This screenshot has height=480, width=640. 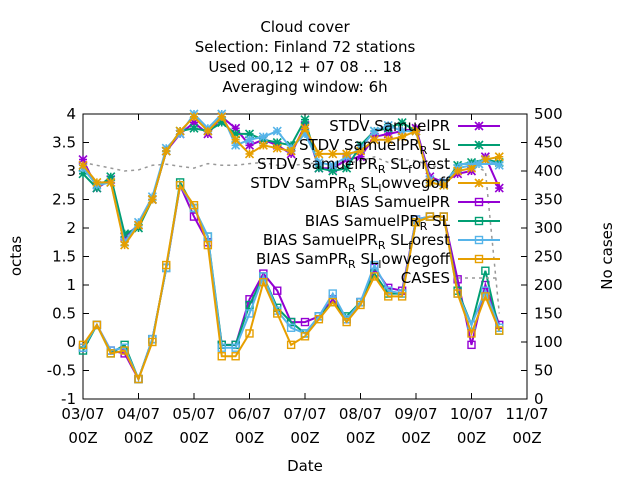 I want to click on legend-label-part: f, so click(x=410, y=245).